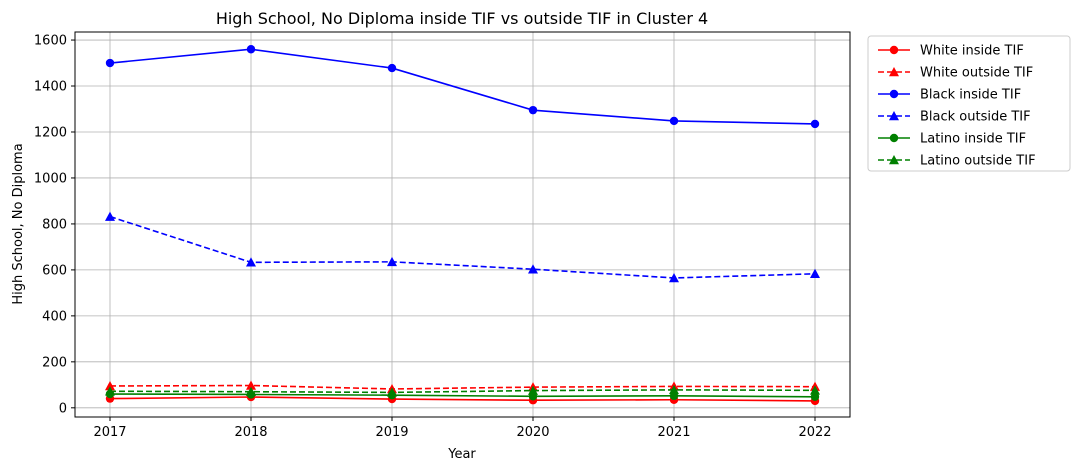  What do you see at coordinates (18, 223) in the screenshot?
I see `y-axis-label: High School, No Diploma` at bounding box center [18, 223].